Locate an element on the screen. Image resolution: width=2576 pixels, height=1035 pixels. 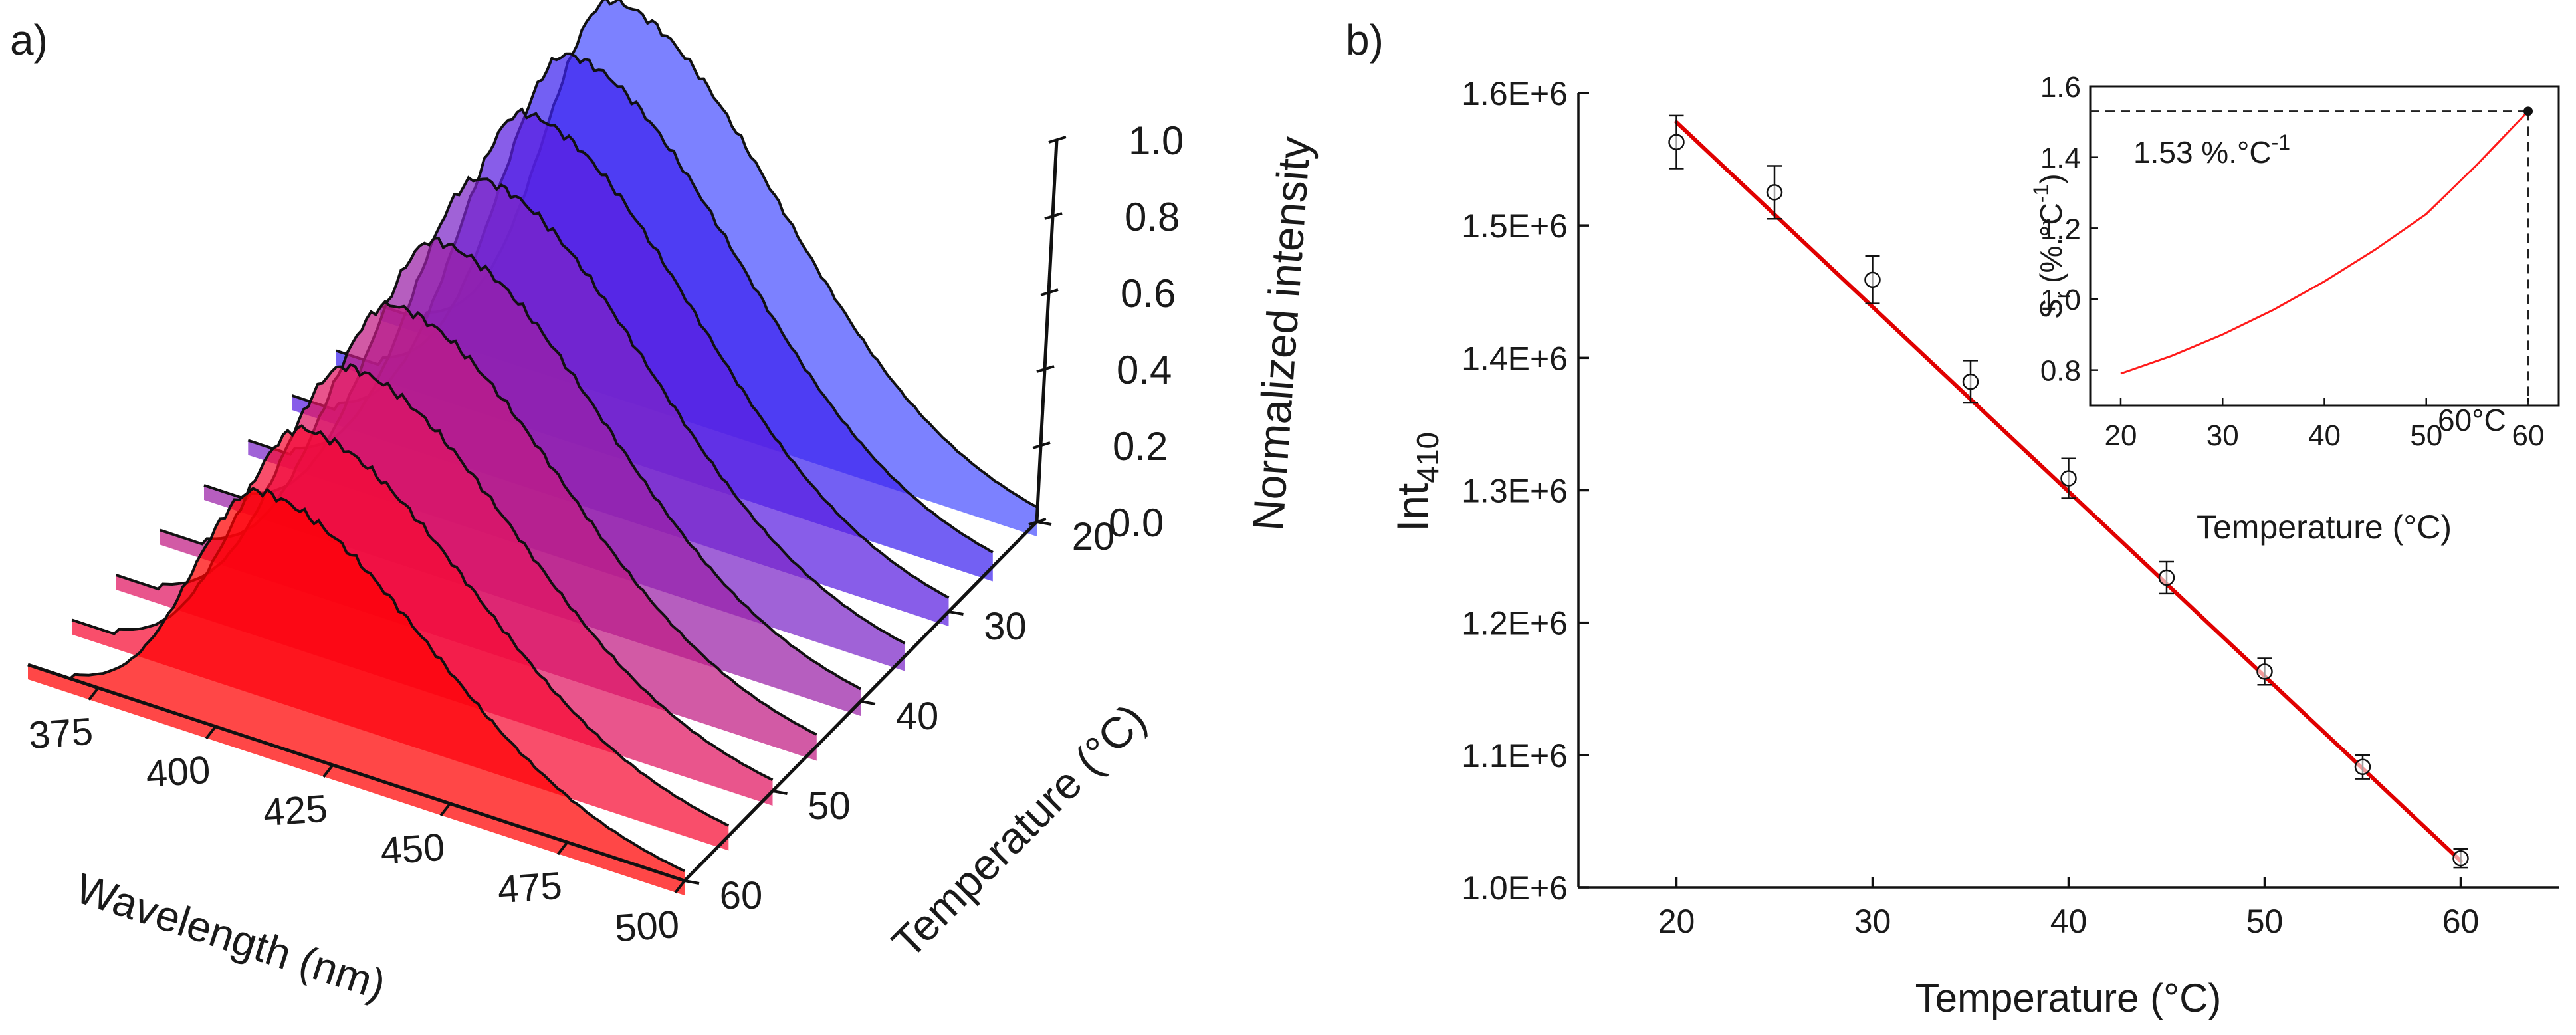
intensity-tick-label: 0.6 is located at coordinates (1148, 293).